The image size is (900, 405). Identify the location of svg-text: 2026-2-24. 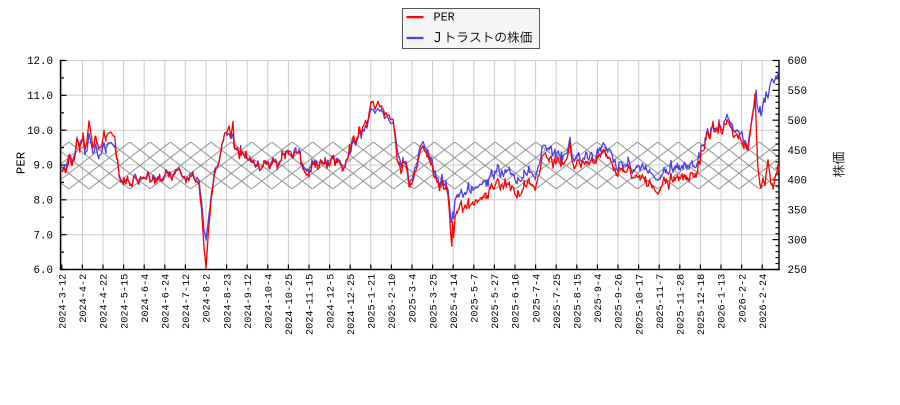
(764, 301).